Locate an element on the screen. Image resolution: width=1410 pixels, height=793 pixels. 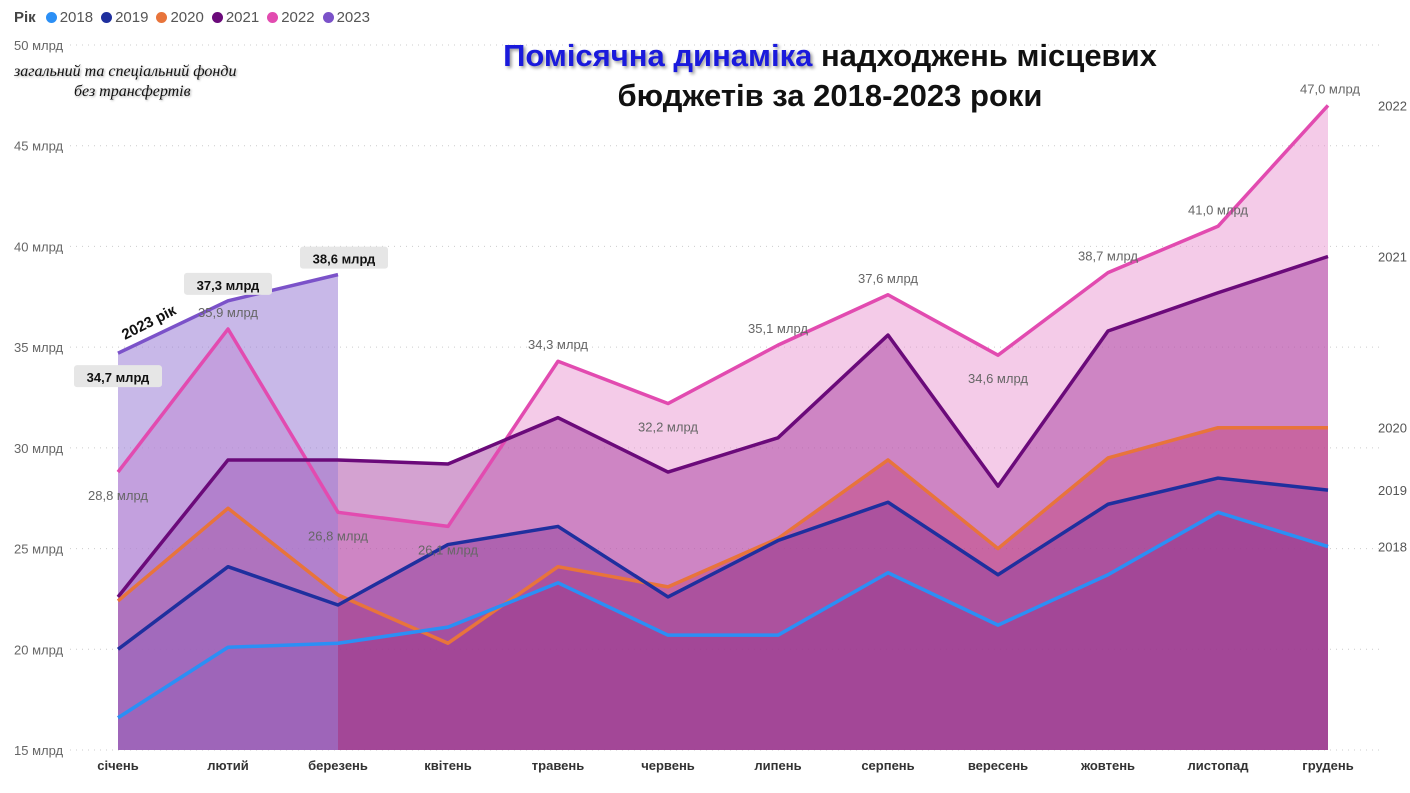
legend: Рік 2018 2019 2020 2021 2022 2023 is located at coordinates (194, 17).